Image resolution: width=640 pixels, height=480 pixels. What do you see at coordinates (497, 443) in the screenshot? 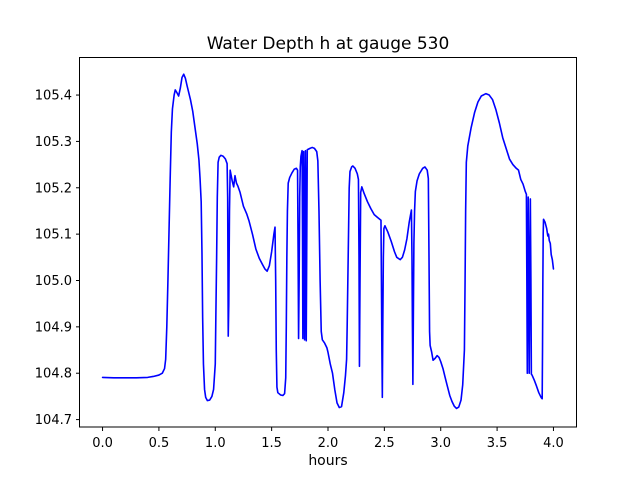
I see `x-tick-label: 3.5` at bounding box center [497, 443].